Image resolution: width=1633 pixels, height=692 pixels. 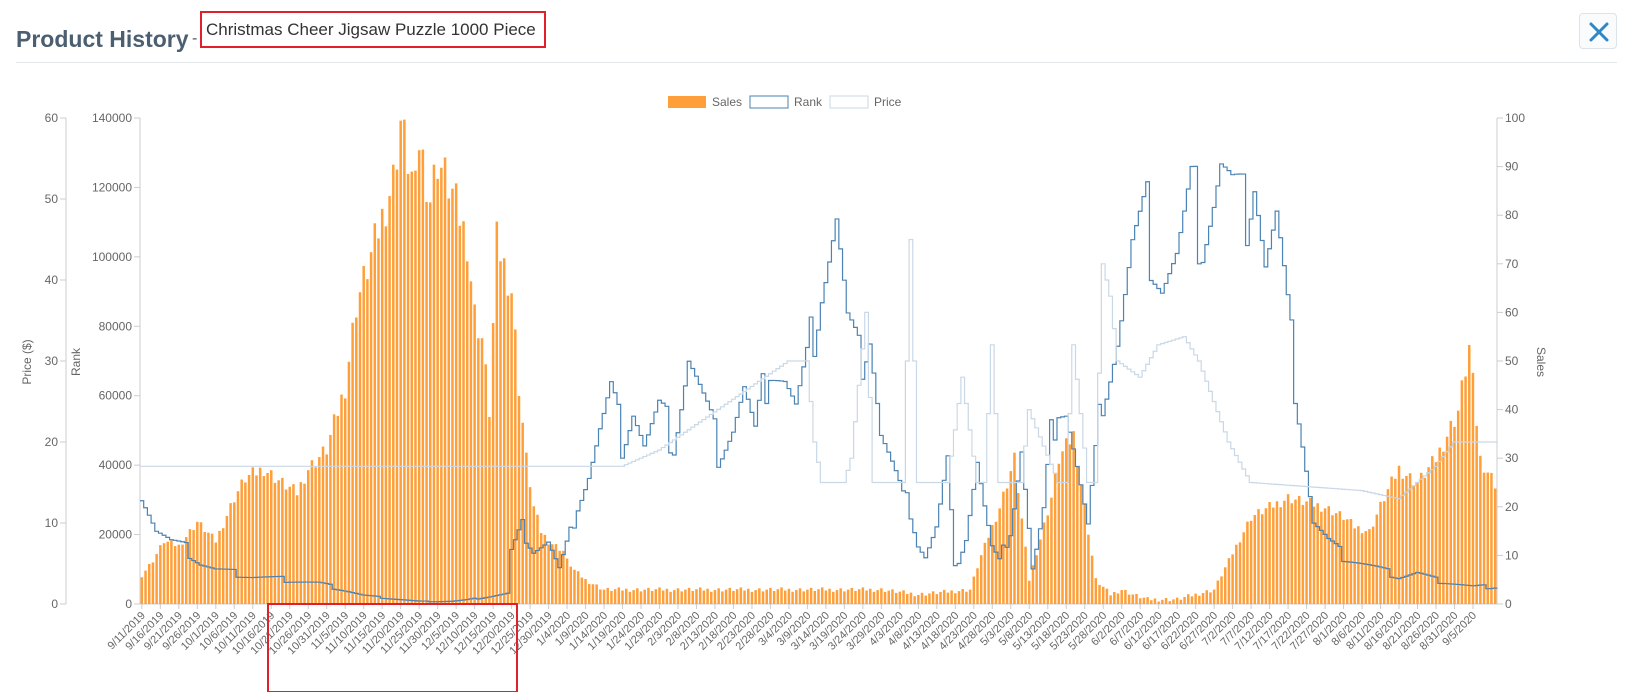 I want to click on sales-tick-label: 10, so click(x=1512, y=555).